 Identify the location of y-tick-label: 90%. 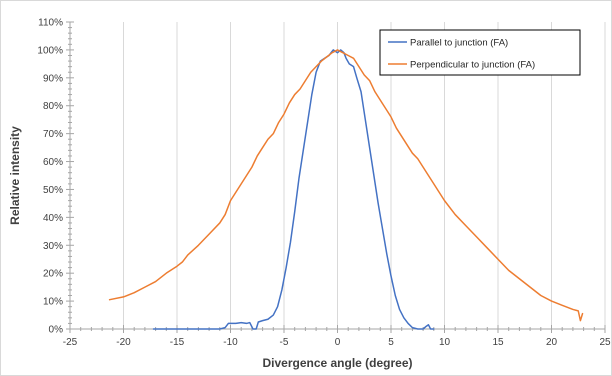
(53, 78).